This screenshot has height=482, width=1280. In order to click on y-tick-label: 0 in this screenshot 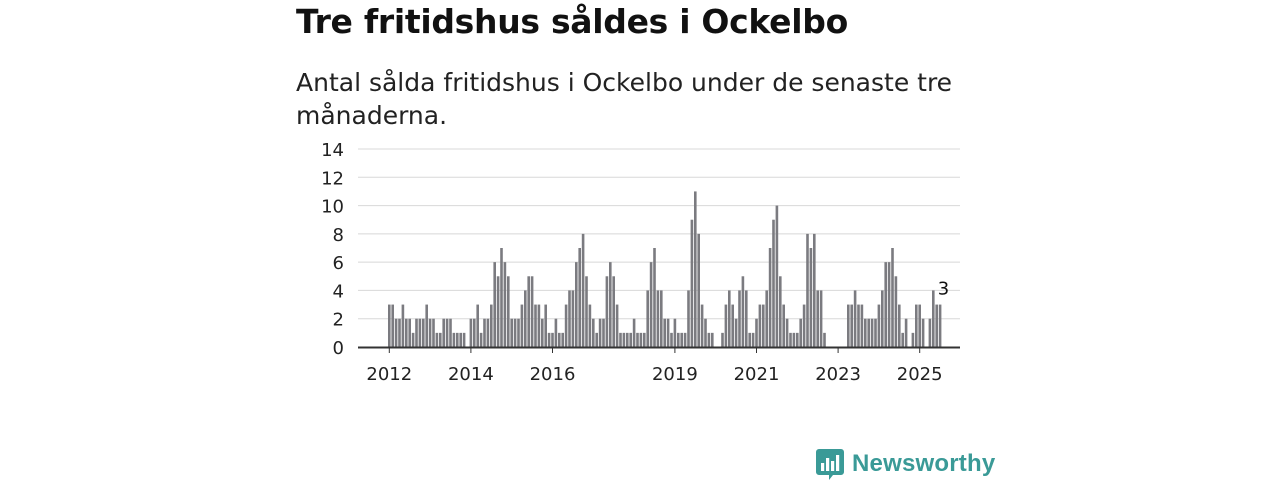, I will do `click(338, 348)`.